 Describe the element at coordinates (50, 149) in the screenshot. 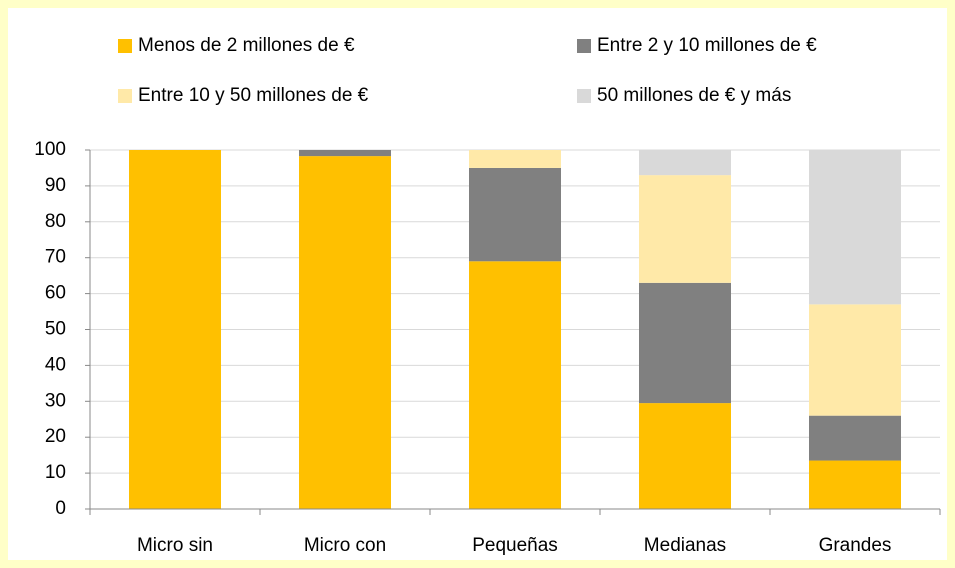

I see `y-tick-label: 100` at that location.